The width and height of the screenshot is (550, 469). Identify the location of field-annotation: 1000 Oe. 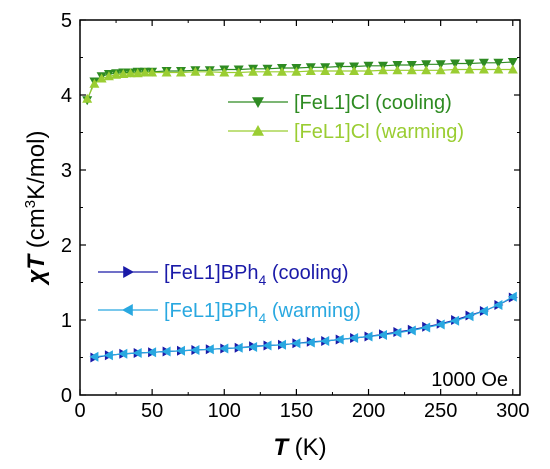
(469, 380).